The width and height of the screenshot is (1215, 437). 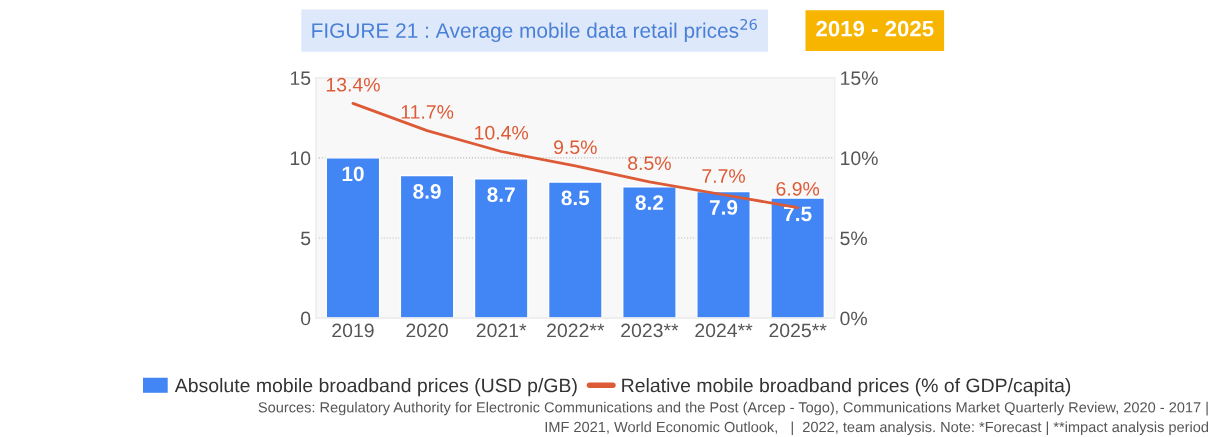 I want to click on x-tick-label: 2023**, so click(x=650, y=330).